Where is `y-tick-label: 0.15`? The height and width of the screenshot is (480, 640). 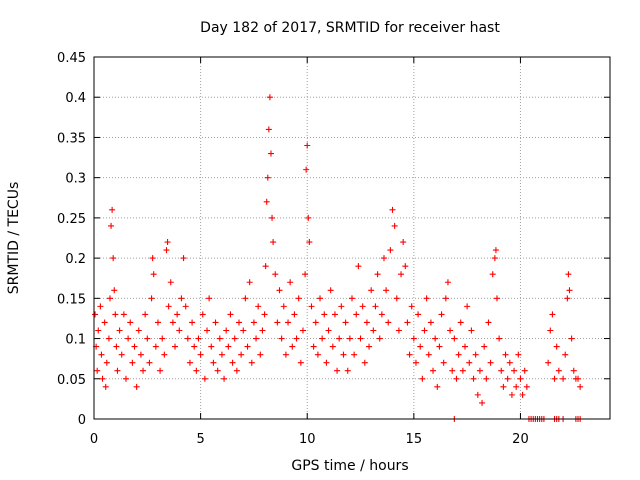
y-tick-label: 0.15 is located at coordinates (71, 299).